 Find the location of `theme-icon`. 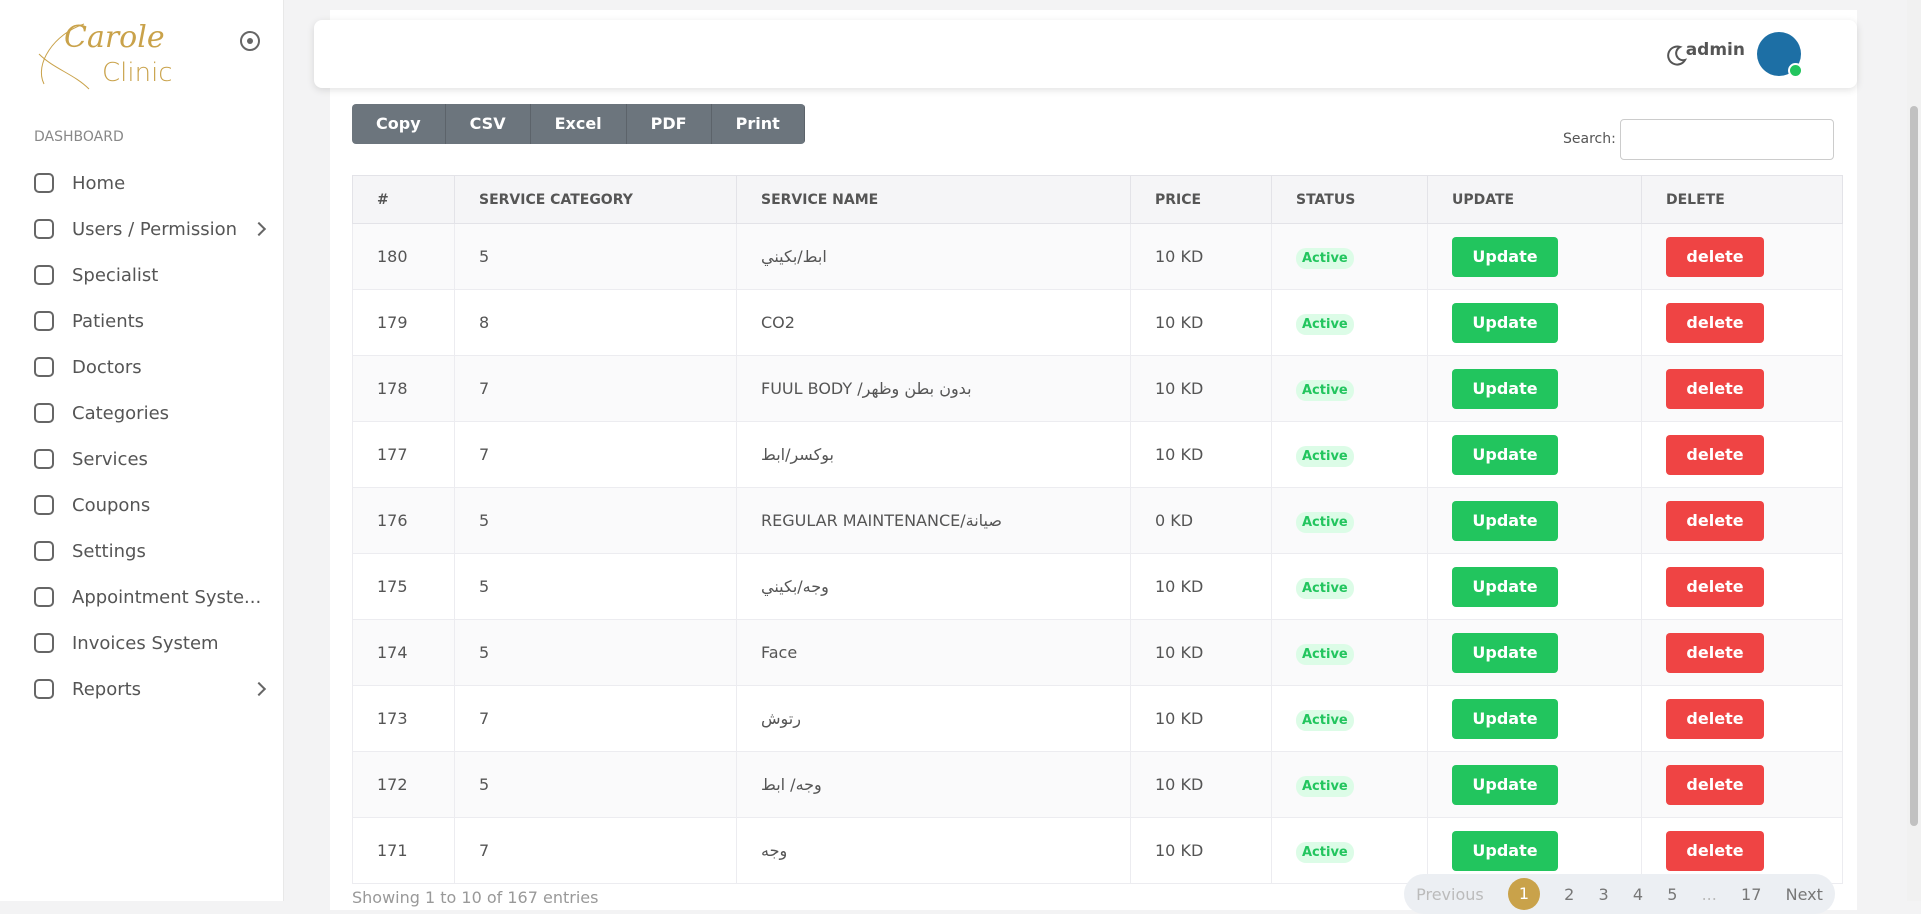

theme-icon is located at coordinates (1676, 55).